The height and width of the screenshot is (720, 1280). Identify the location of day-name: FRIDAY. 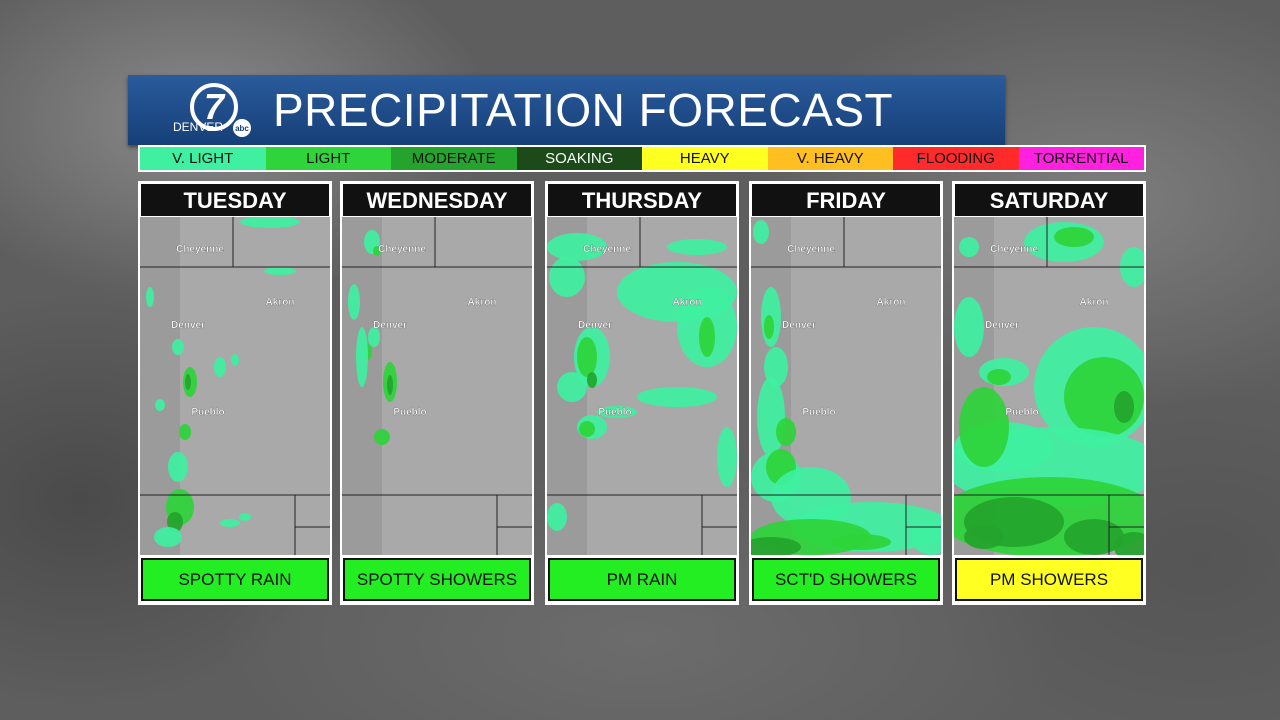
(846, 200).